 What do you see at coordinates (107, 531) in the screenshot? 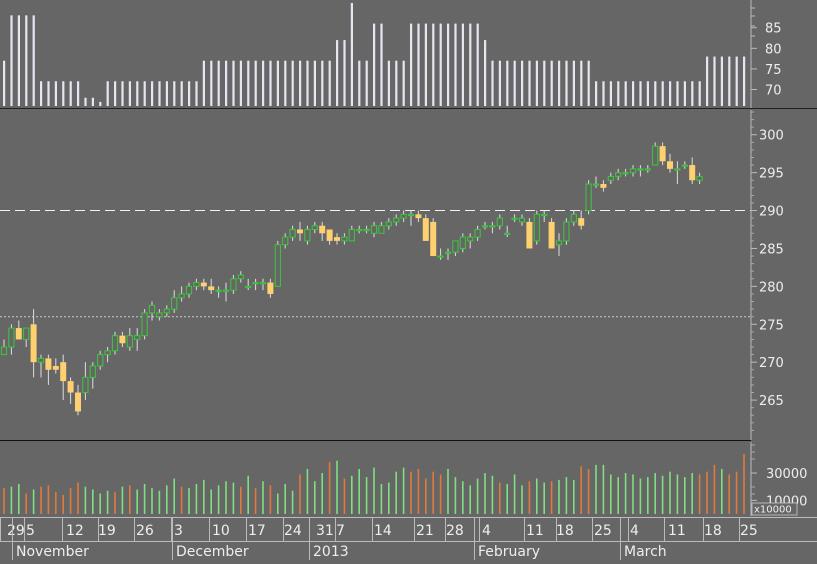
I see `x-day-label: 19` at bounding box center [107, 531].